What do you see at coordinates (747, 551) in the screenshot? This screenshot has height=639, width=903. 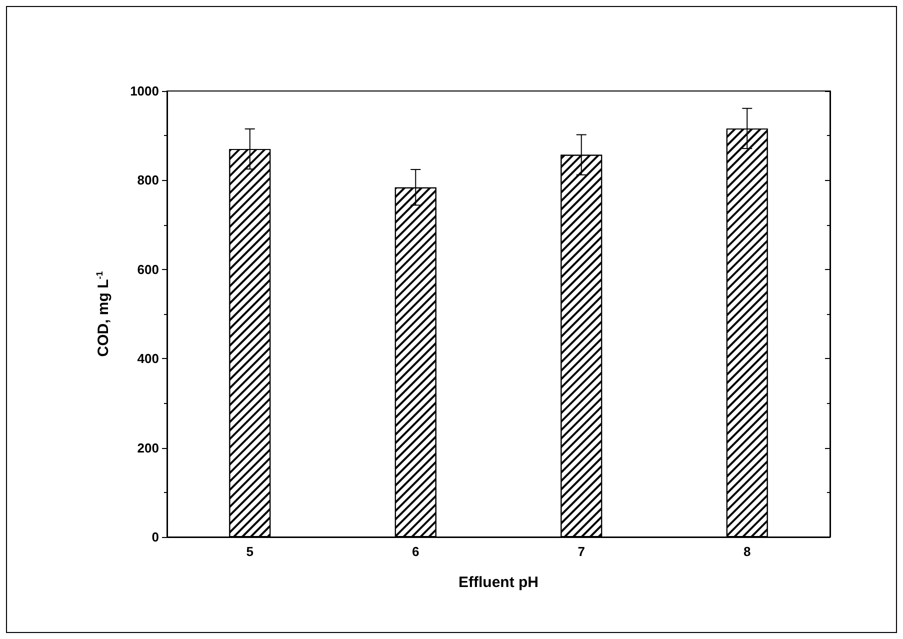 I see `x-tick-label: 8` at bounding box center [747, 551].